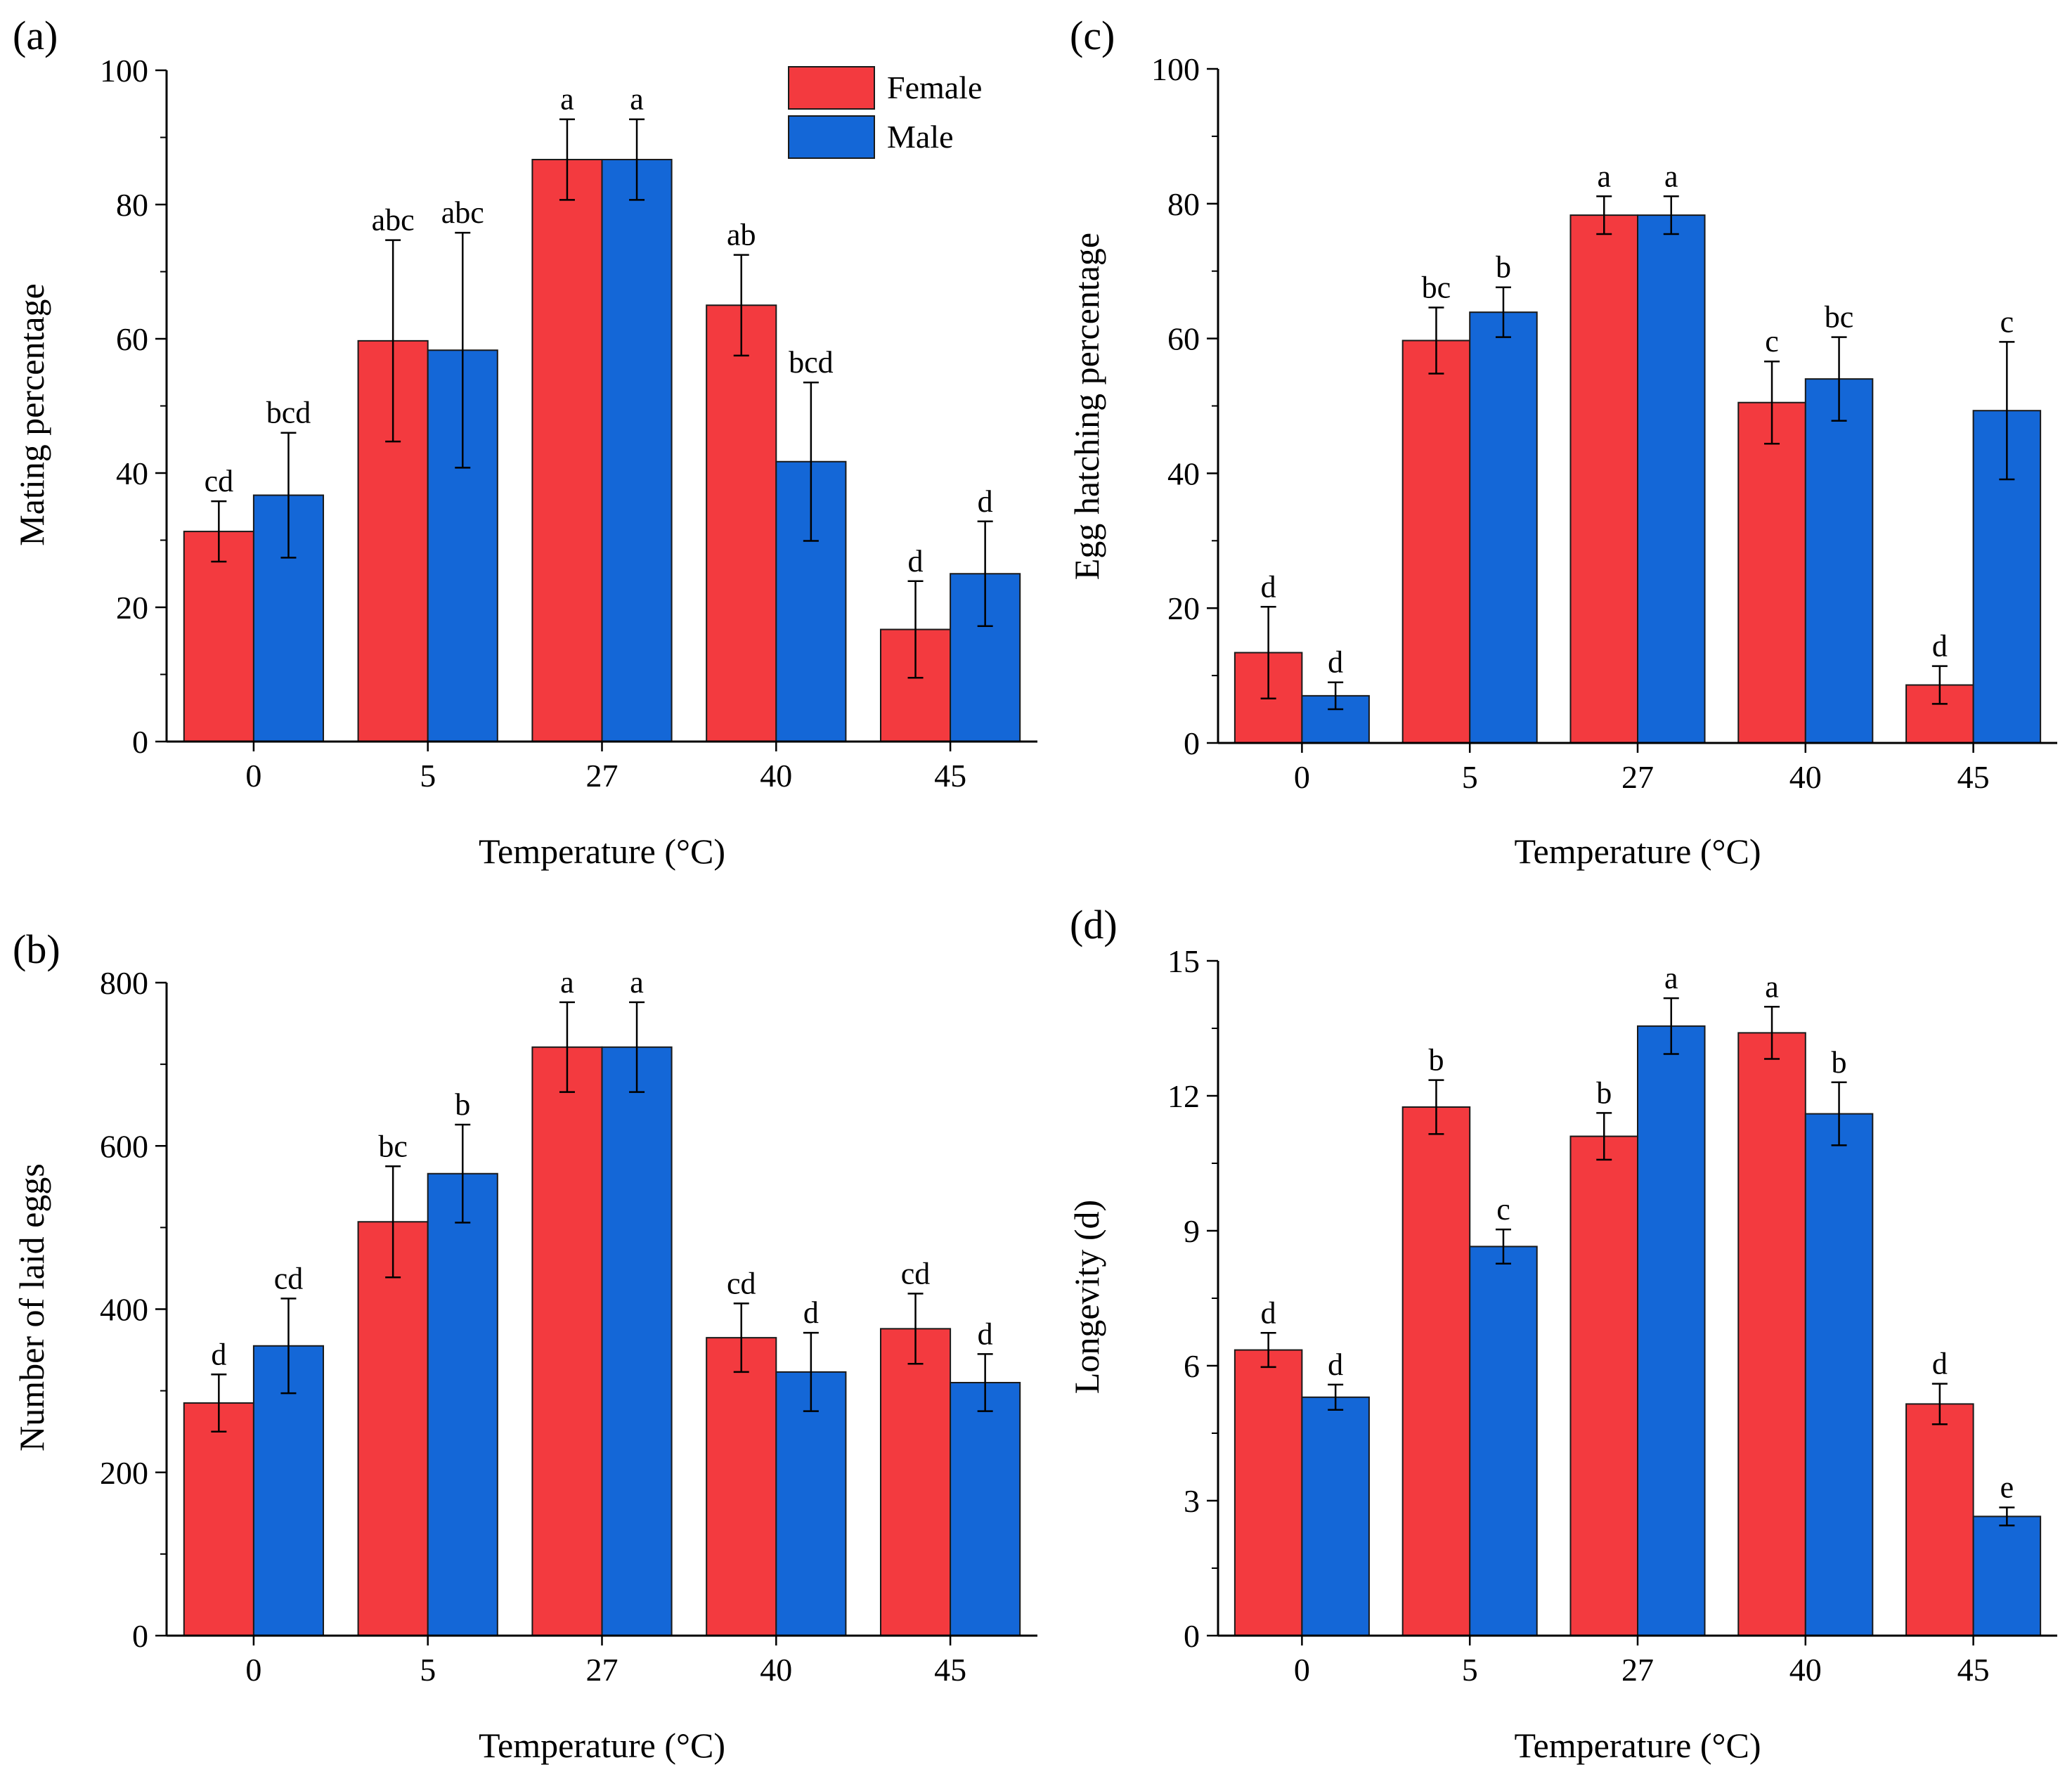  What do you see at coordinates (1839, 317) in the screenshot?
I see `significance-letter-male-40: bc` at bounding box center [1839, 317].